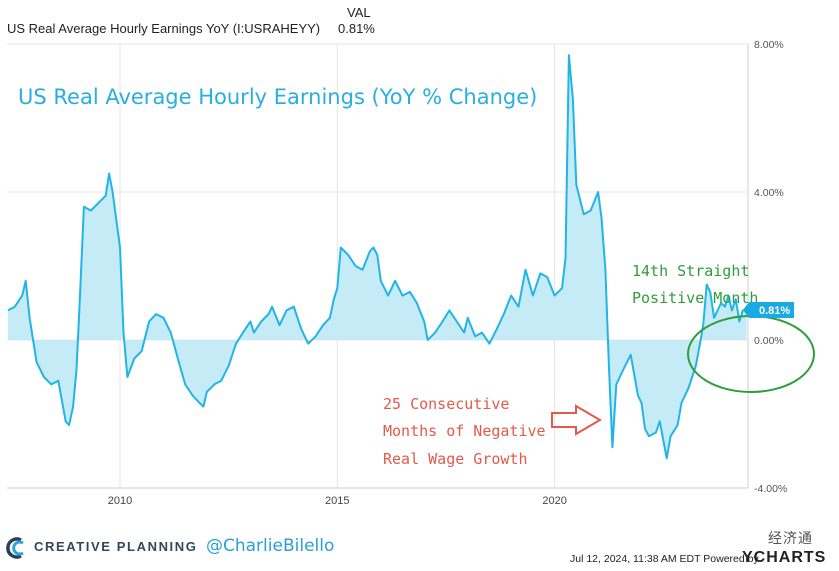 The height and width of the screenshot is (571, 839). Describe the element at coordinates (270, 546) in the screenshot. I see `twitter-handle: @CharlieBilello` at that location.